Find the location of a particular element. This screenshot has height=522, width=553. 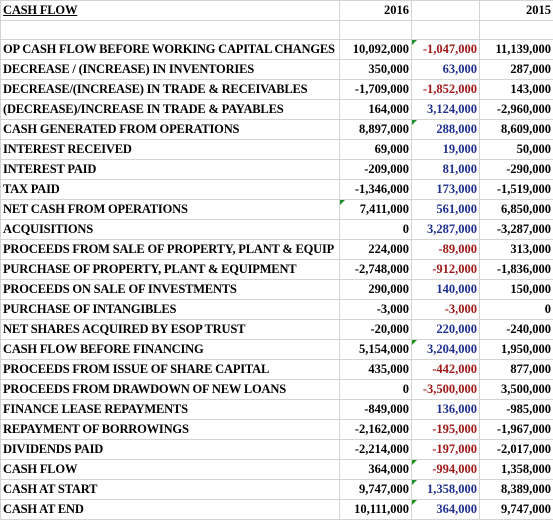

value-2015-cell: 8,389,000 is located at coordinates (516, 489).